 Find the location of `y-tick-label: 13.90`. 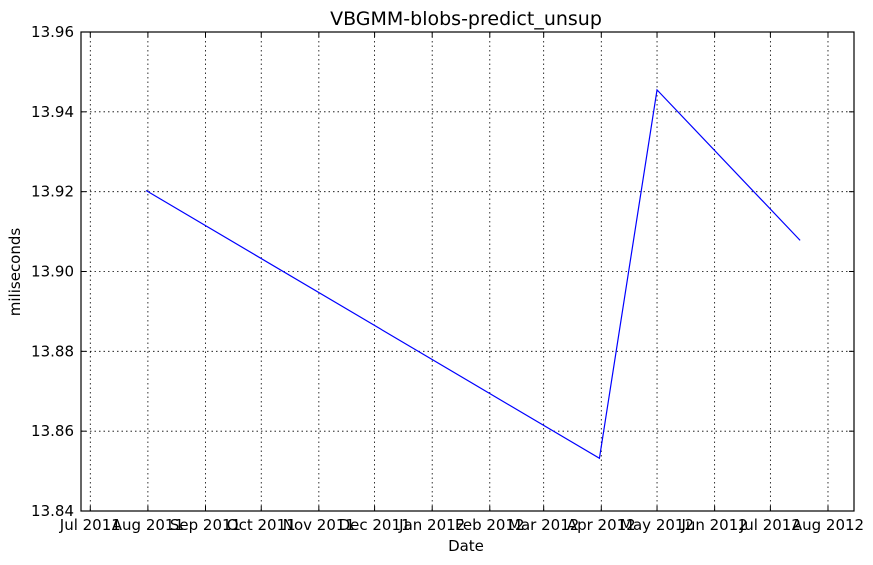

y-tick-label: 13.90 is located at coordinates (52, 272).